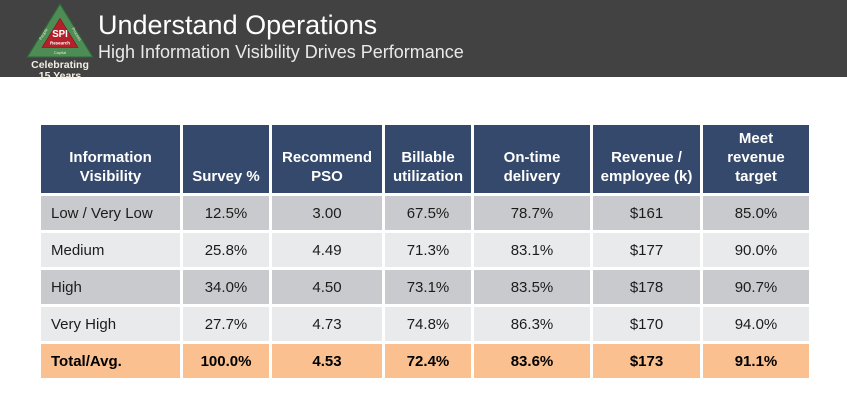  What do you see at coordinates (756, 213) in the screenshot?
I see `cell-meet-revenue-target: 85.0%` at bounding box center [756, 213].